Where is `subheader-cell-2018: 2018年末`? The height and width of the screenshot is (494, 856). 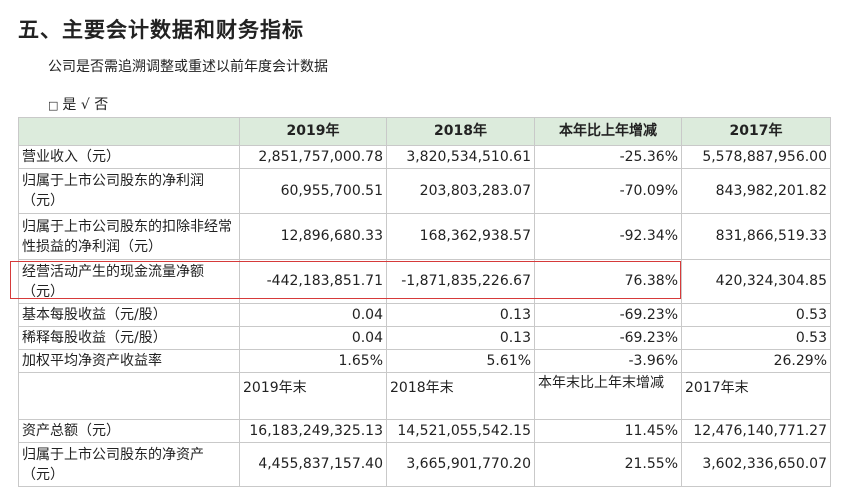 subheader-cell-2018: 2018年末 is located at coordinates (460, 396).